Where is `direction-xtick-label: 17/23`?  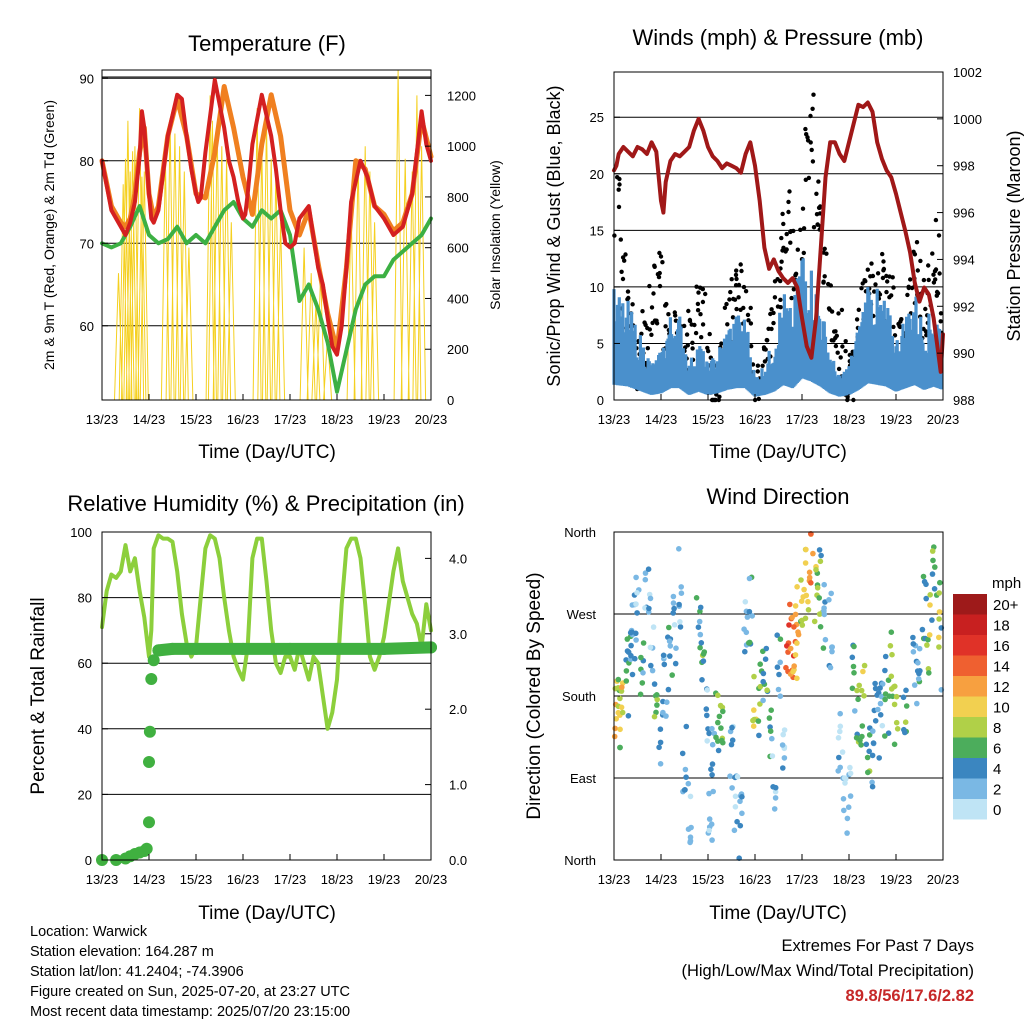 direction-xtick-label: 17/23 is located at coordinates (802, 879).